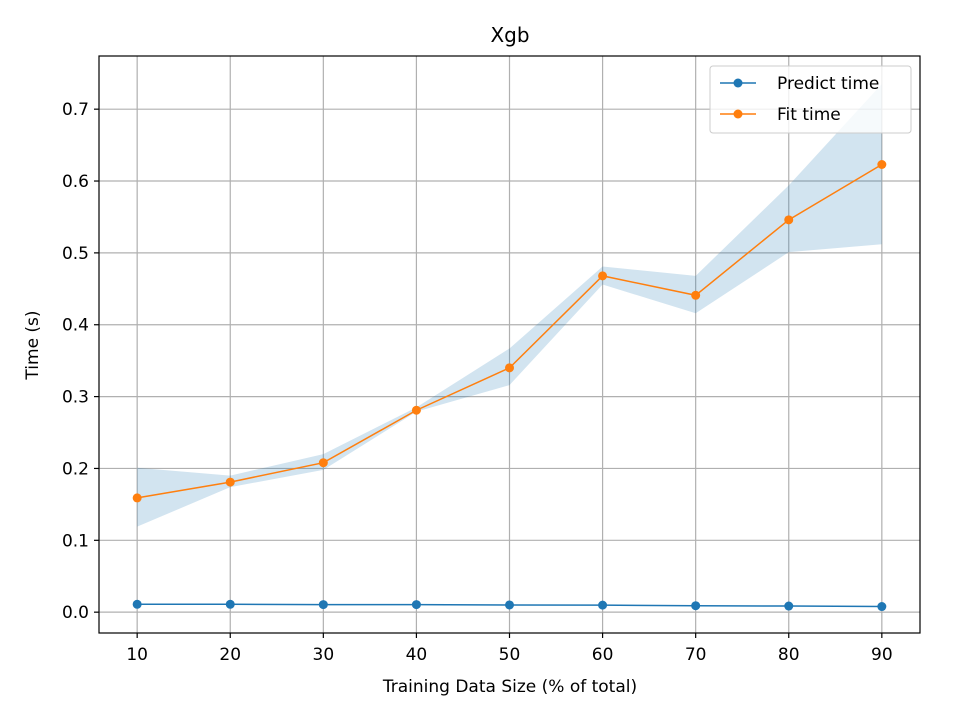  Describe the element at coordinates (882, 655) in the screenshot. I see `x-tick-label: 90` at that location.